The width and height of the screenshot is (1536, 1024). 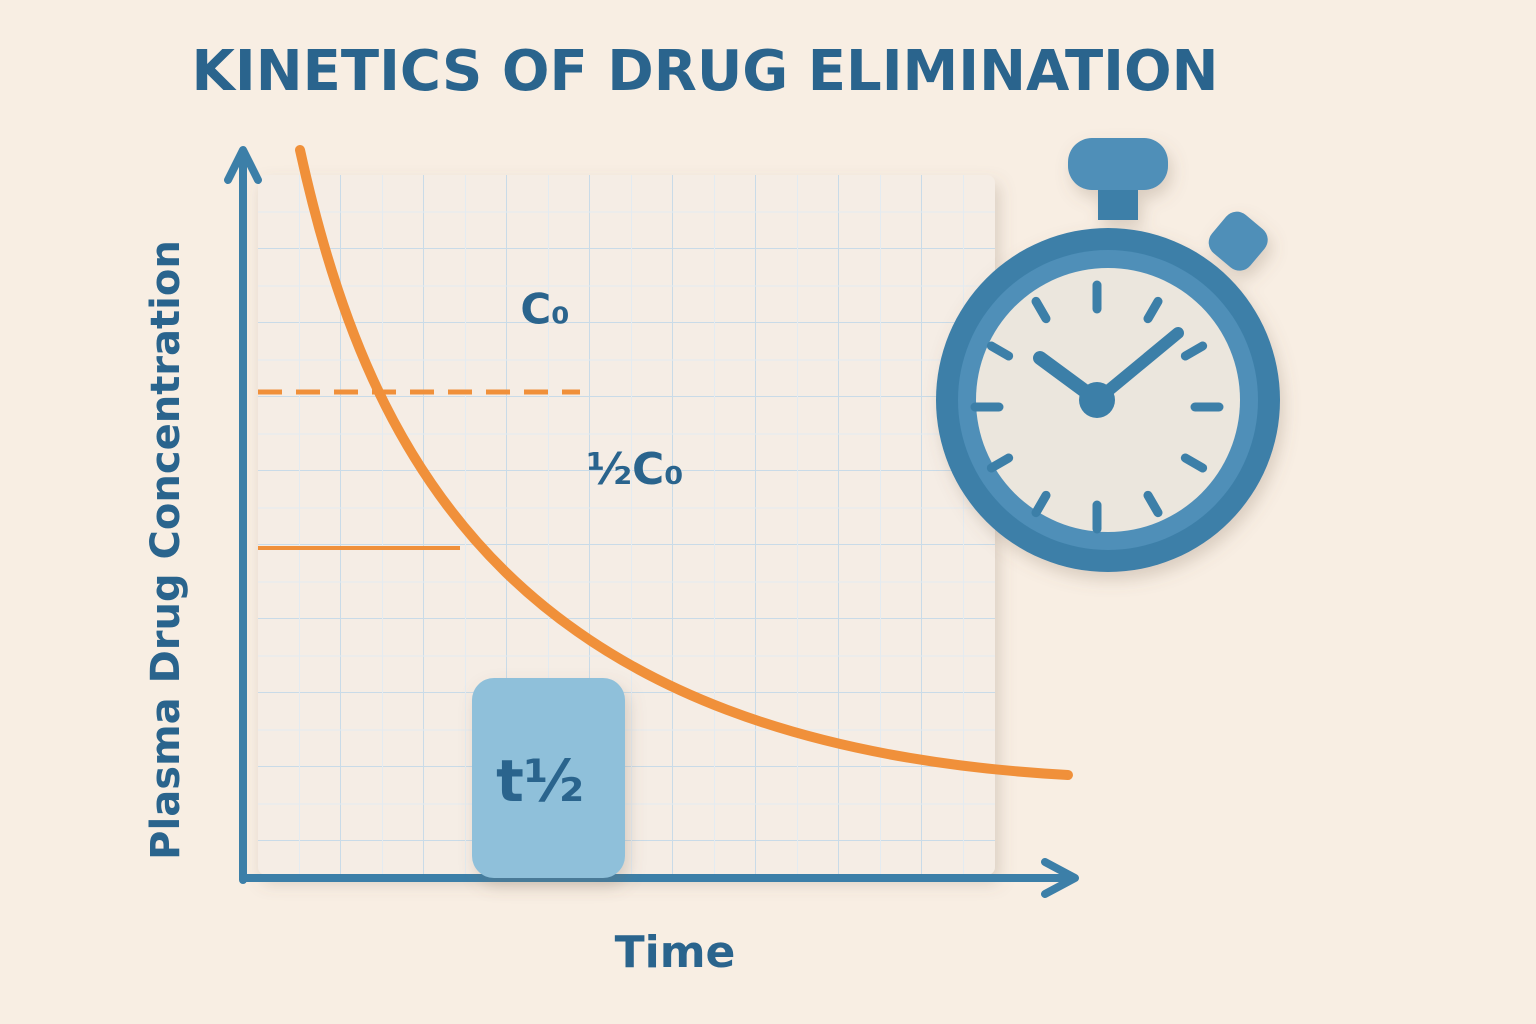 I want to click on half-life-block, so click(x=548, y=778).